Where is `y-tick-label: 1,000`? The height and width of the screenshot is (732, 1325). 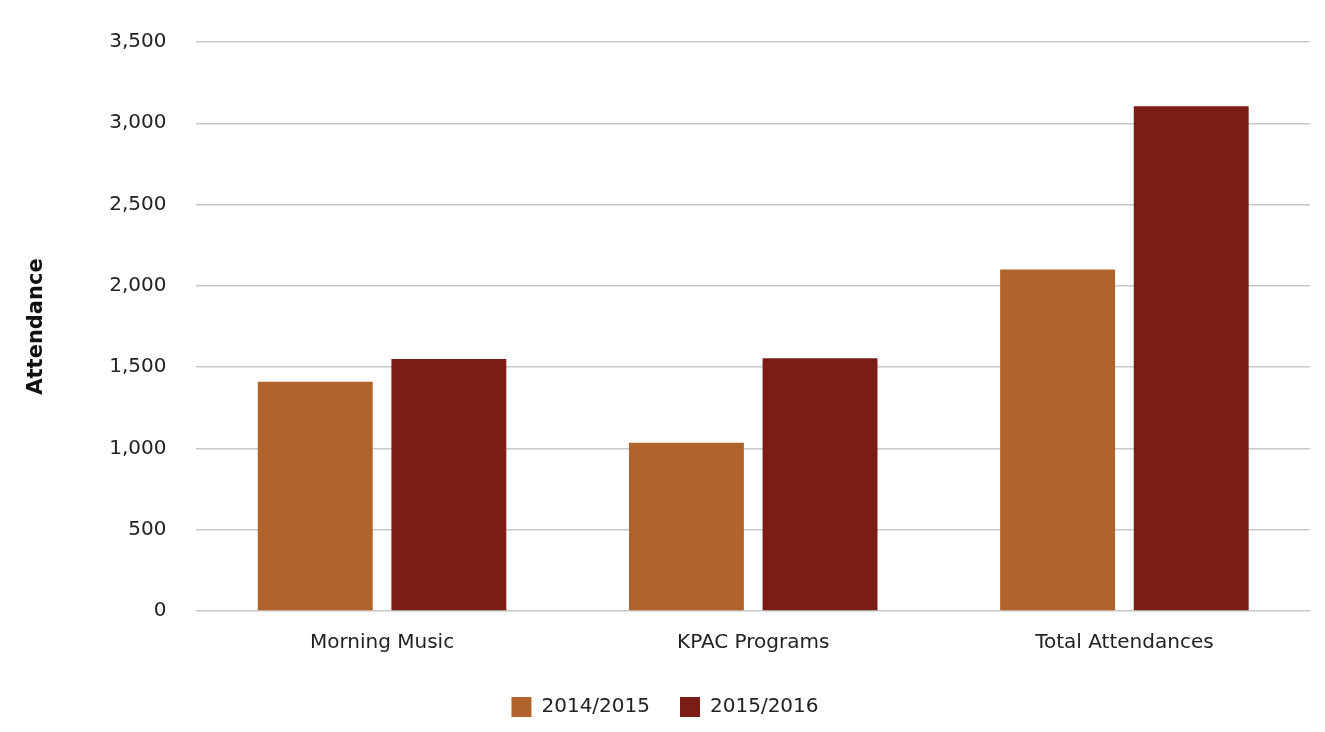 y-tick-label: 1,000 is located at coordinates (138, 446).